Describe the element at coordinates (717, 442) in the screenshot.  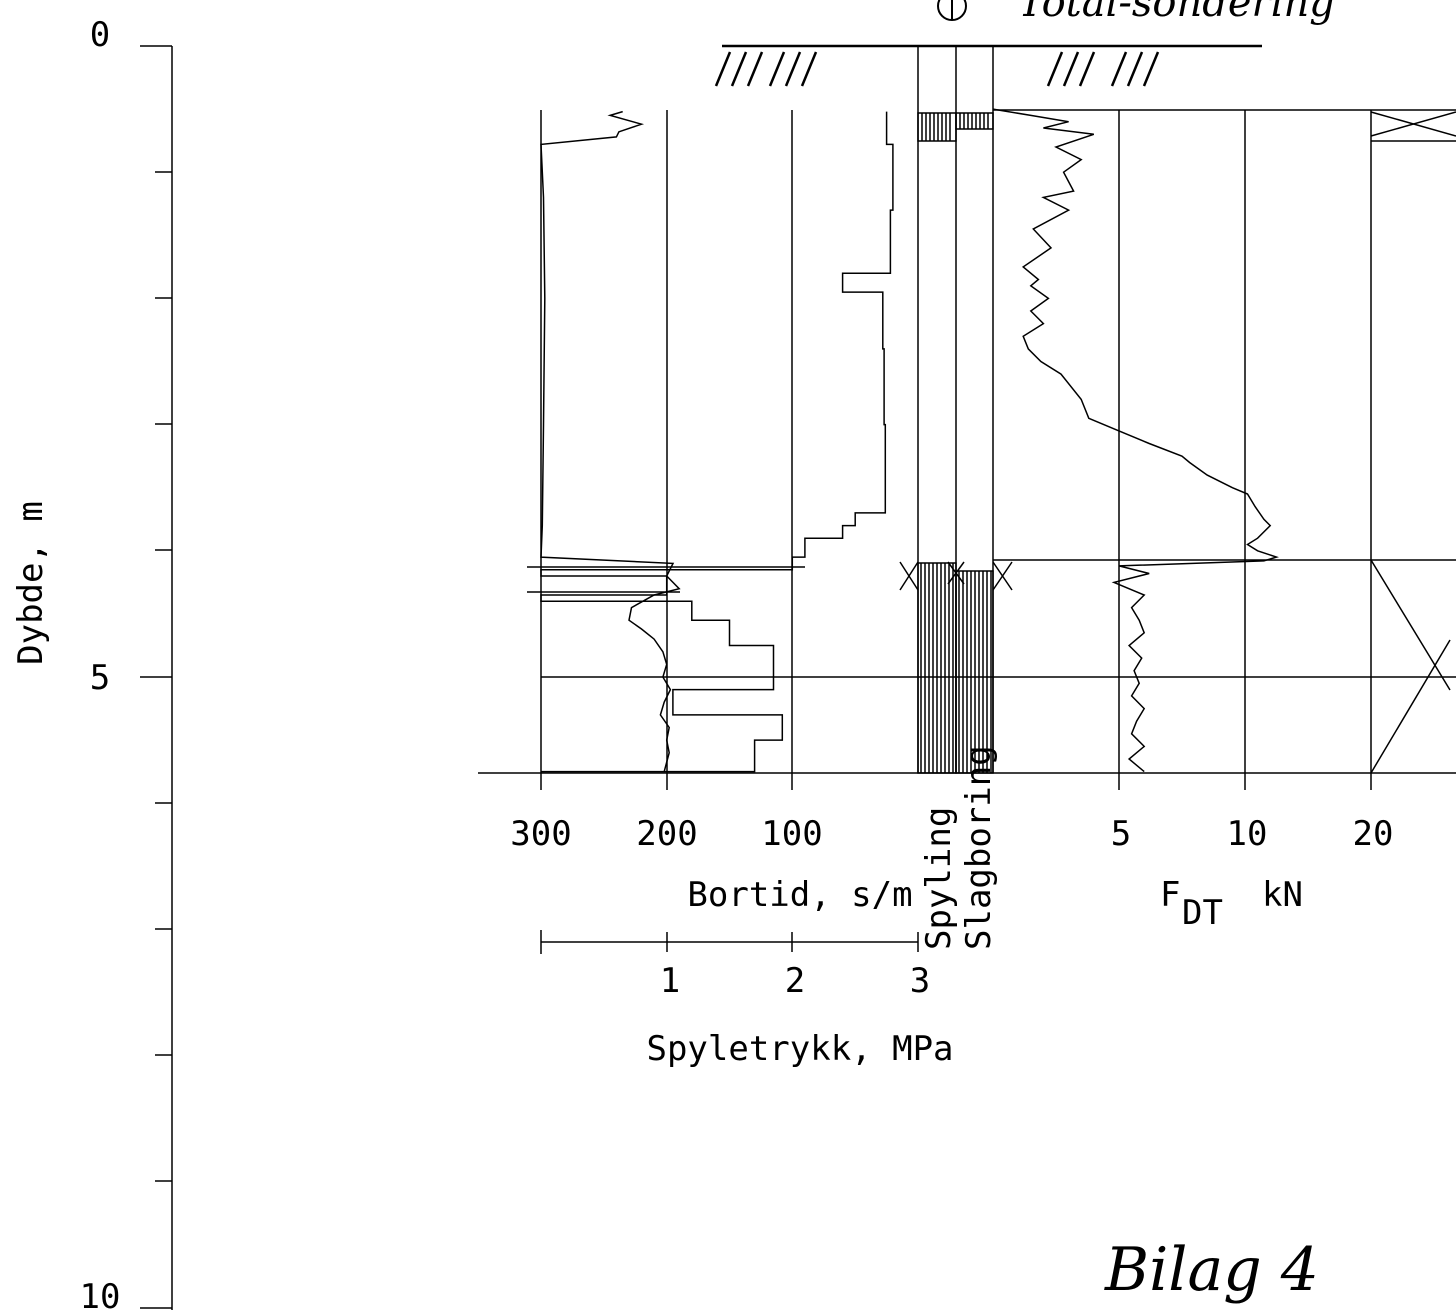
I see `bortid-curve` at that location.